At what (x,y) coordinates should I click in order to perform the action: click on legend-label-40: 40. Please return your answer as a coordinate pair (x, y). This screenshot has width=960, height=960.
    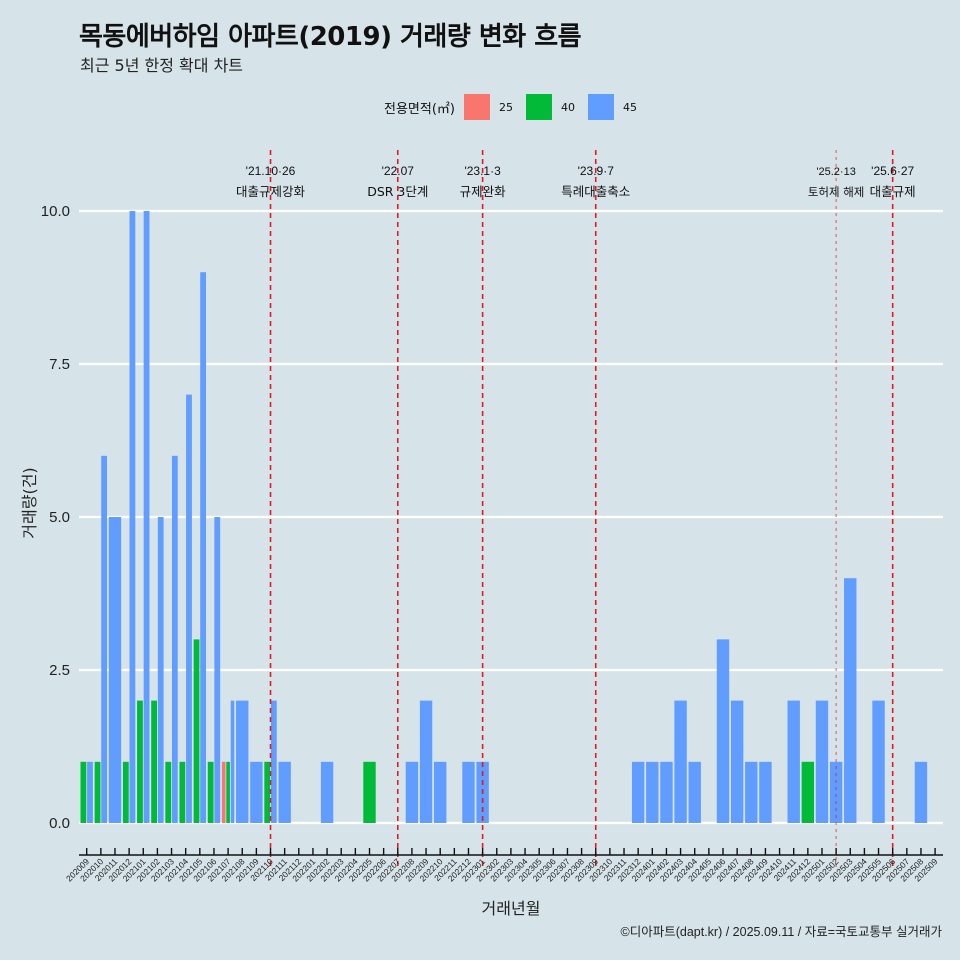
    Looking at the image, I should click on (567, 107).